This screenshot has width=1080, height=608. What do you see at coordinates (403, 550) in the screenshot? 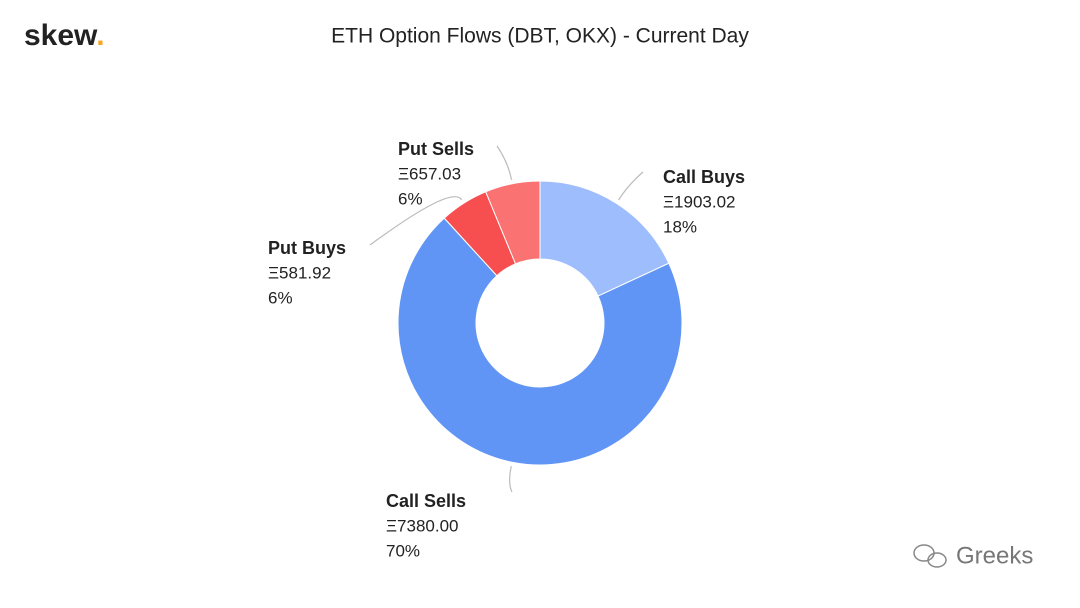
I see `slice-percent: 70%` at bounding box center [403, 550].